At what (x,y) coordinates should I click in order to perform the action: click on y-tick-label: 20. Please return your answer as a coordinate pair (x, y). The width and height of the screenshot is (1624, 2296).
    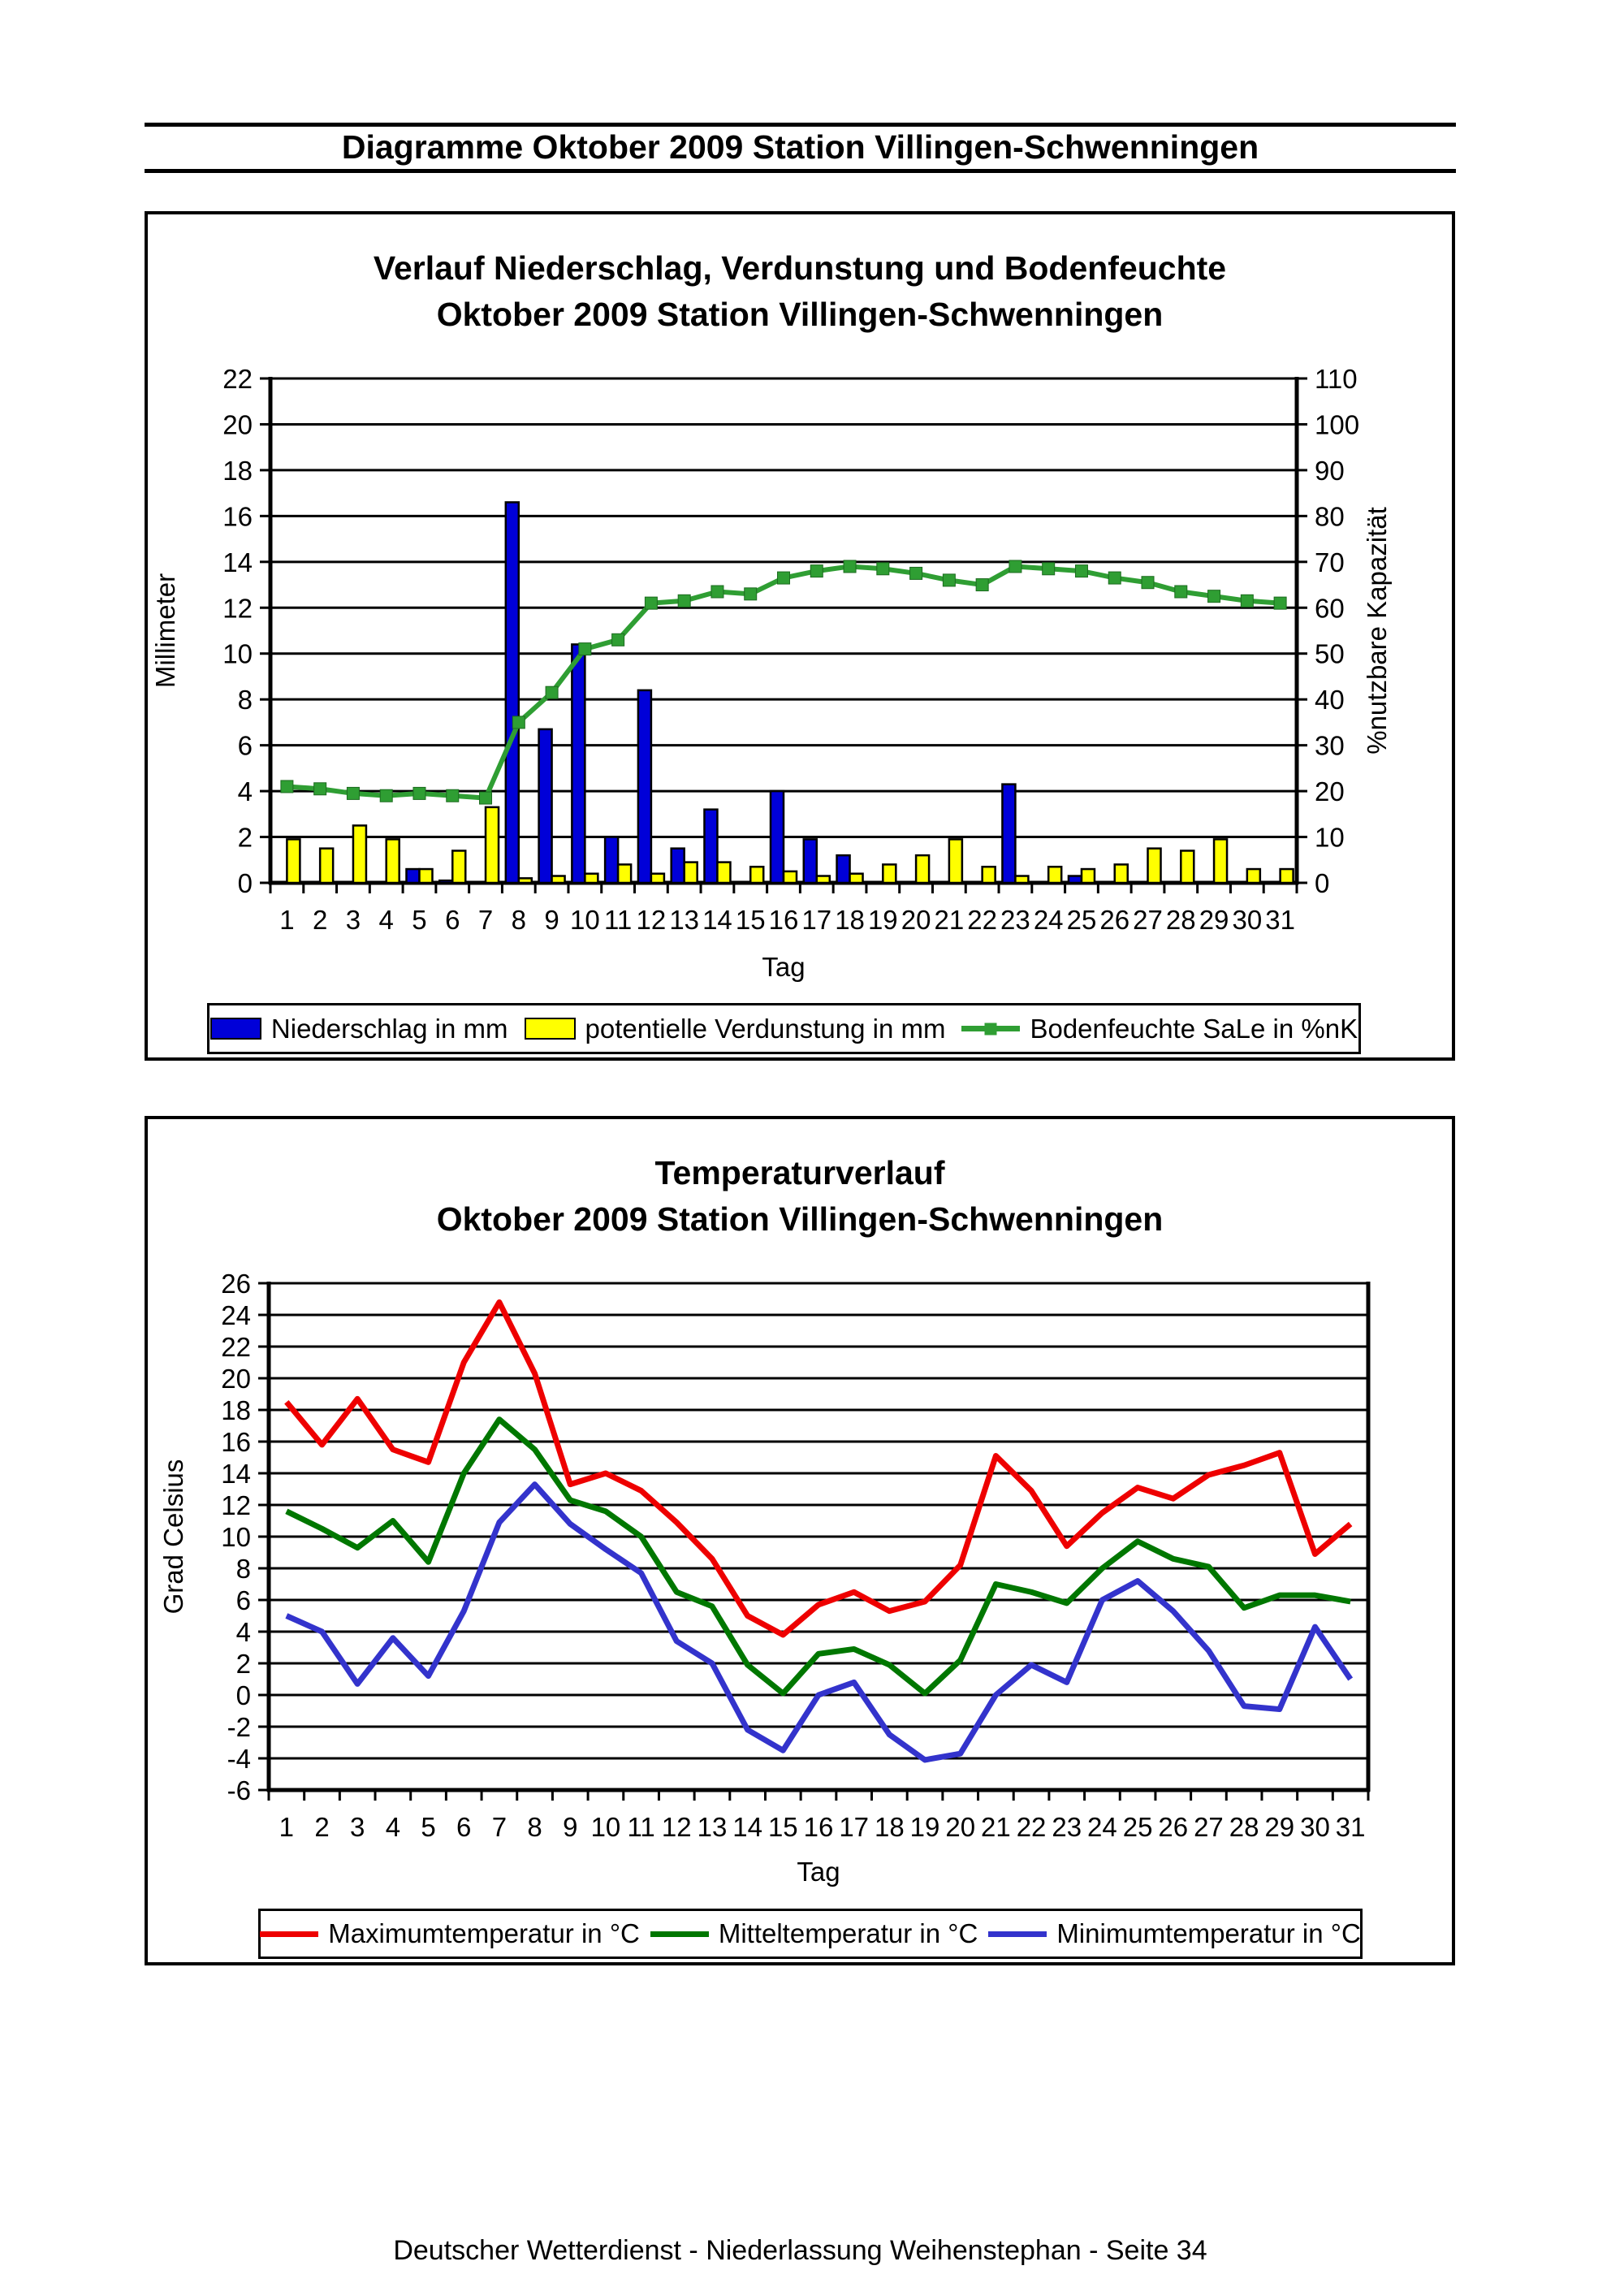
    Looking at the image, I should click on (236, 1379).